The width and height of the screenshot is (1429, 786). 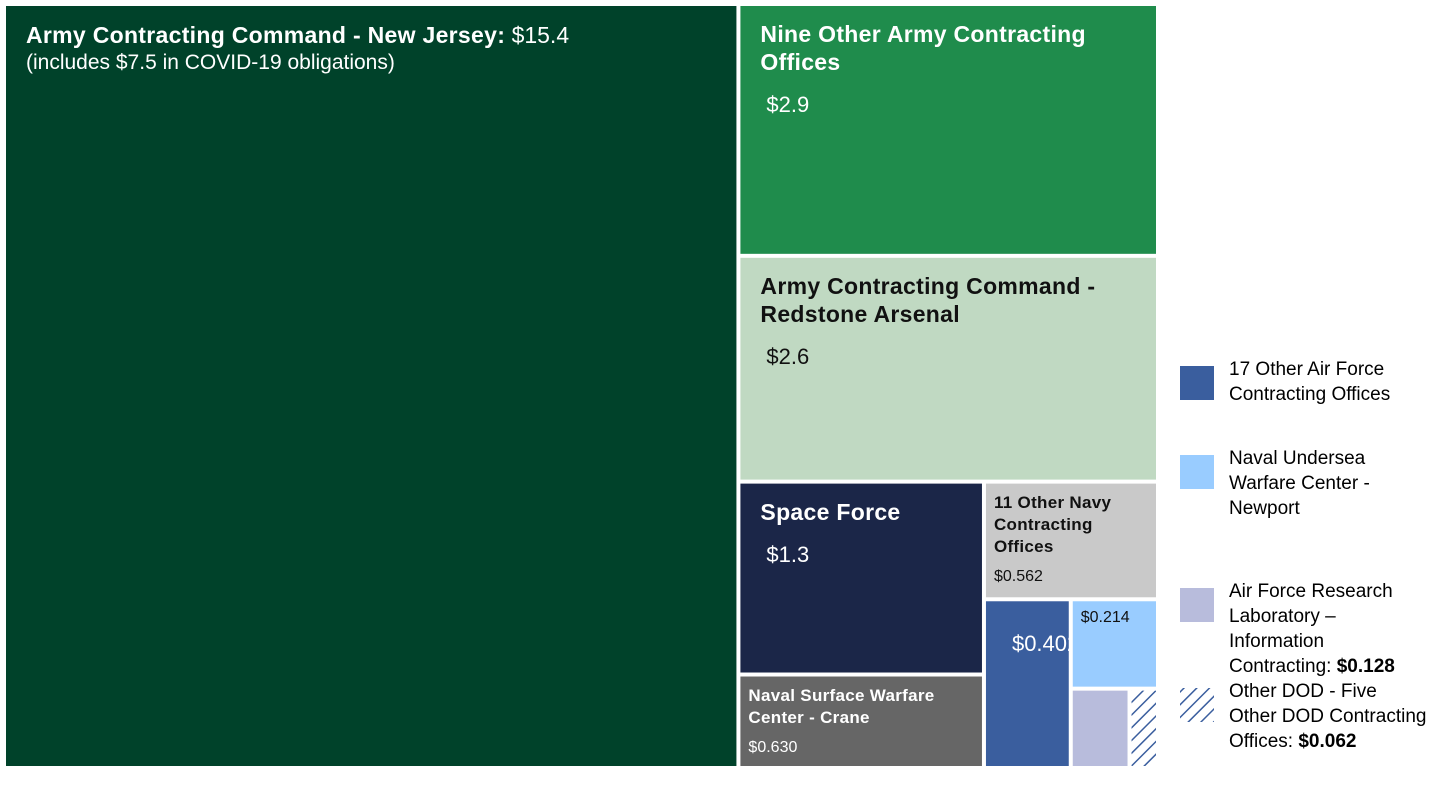 What do you see at coordinates (1018, 576) in the screenshot?
I see `cell-value: $0.562` at bounding box center [1018, 576].